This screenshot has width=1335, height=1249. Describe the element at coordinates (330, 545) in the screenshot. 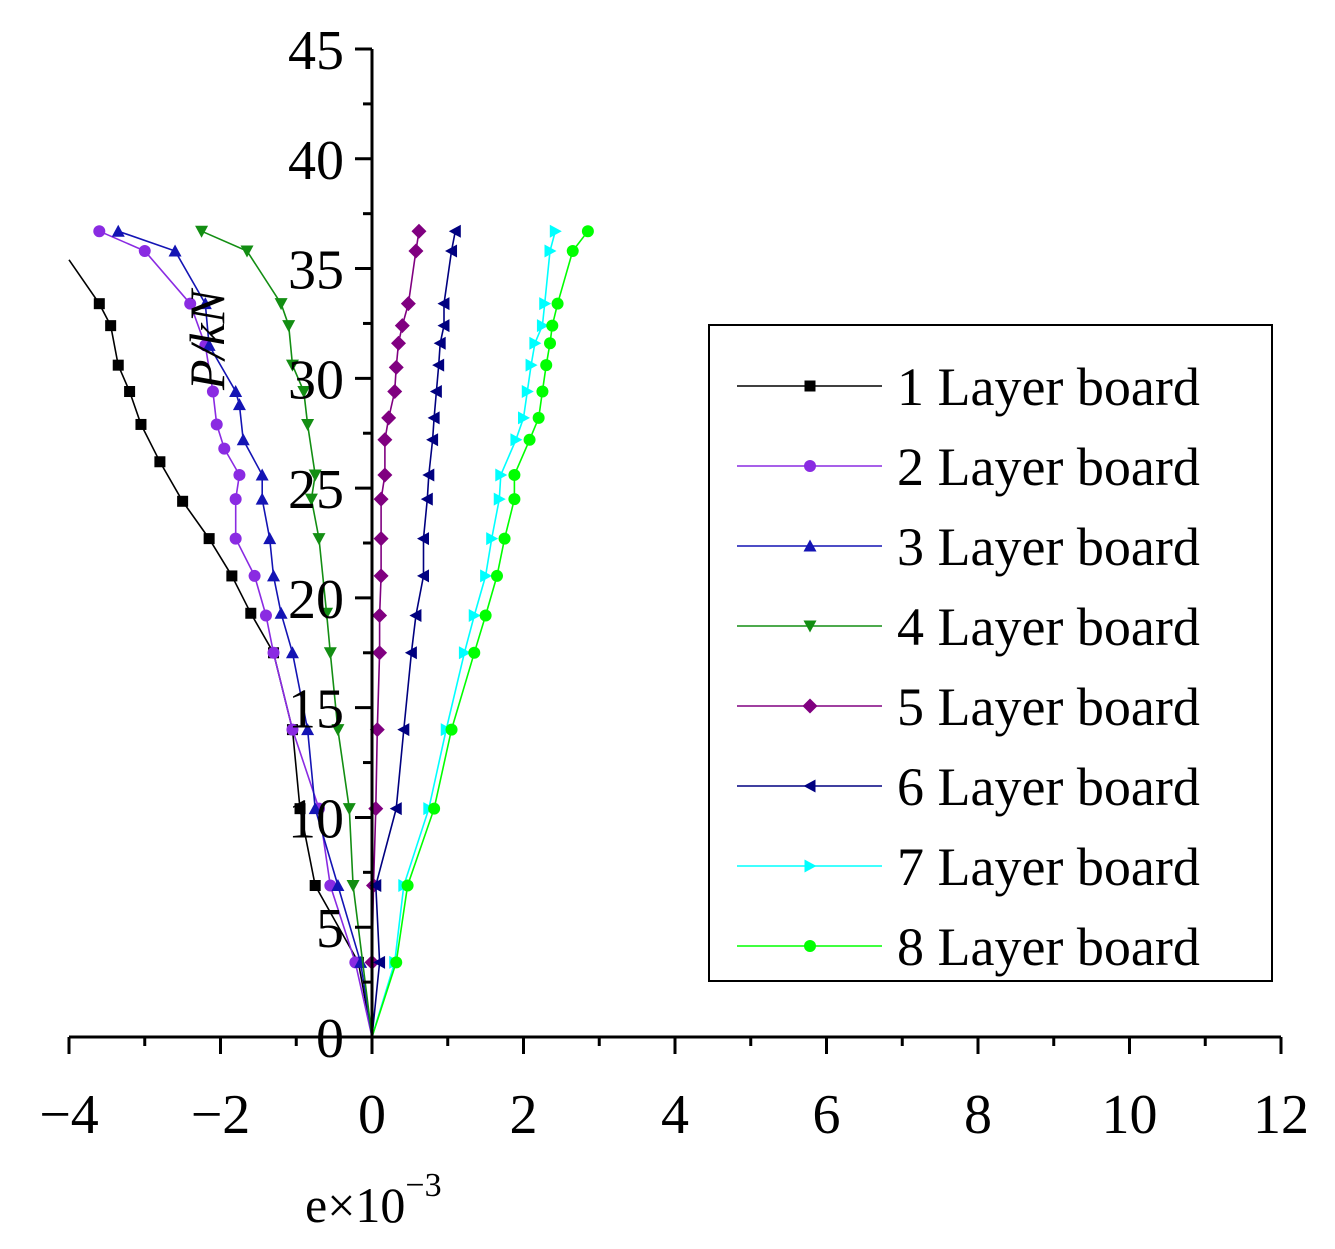

I see `y-ticks: 0 5 10 15 20 25 30 35 40 45` at that location.